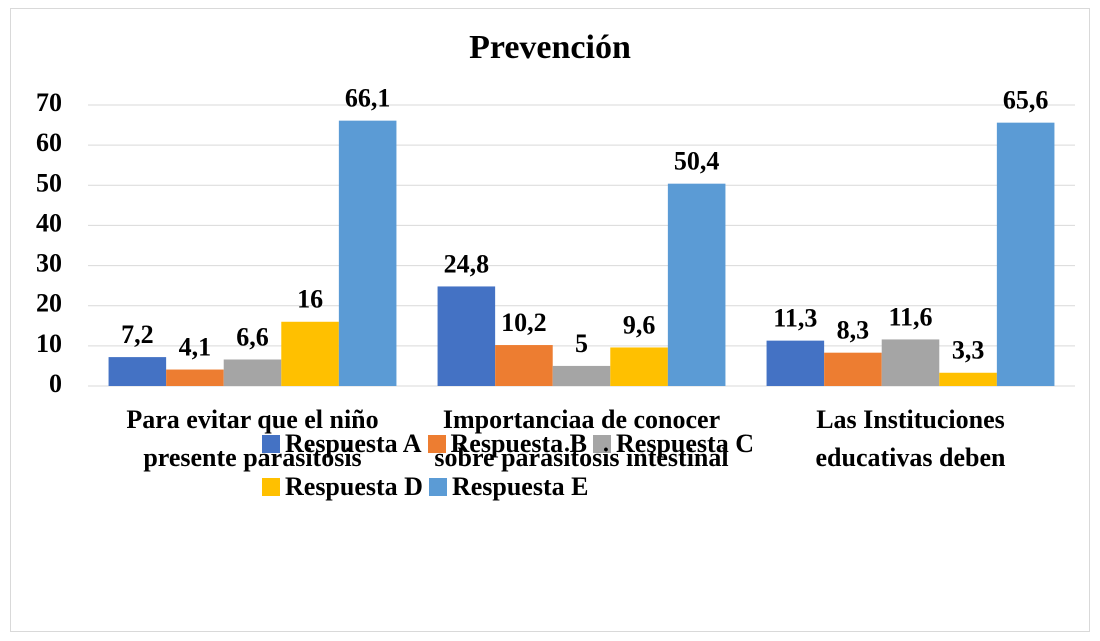 The width and height of the screenshot is (1100, 641). I want to click on y-tick-label: 70, so click(49, 102).